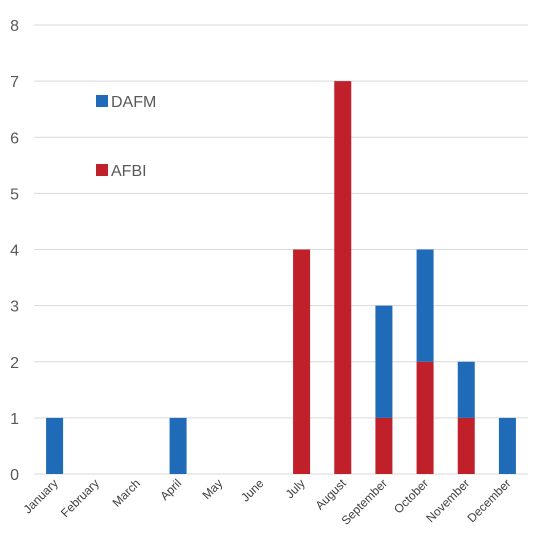 The image size is (533, 548). Describe the element at coordinates (425, 417) in the screenshot. I see `bar-afbi-october` at that location.